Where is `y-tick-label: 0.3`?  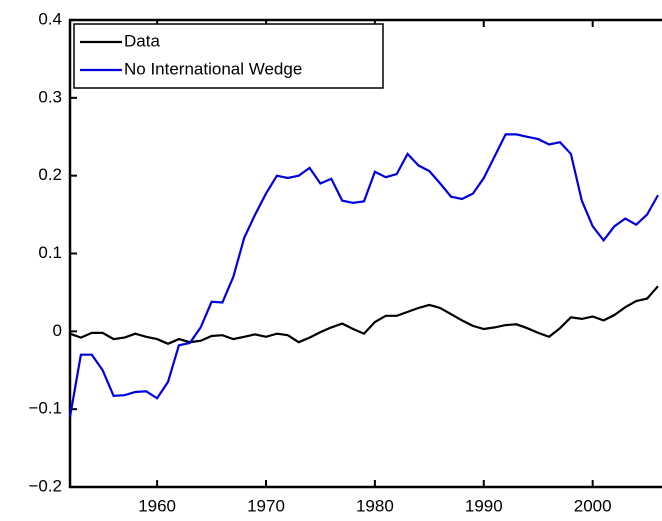 y-tick-label: 0.3 is located at coordinates (50, 96).